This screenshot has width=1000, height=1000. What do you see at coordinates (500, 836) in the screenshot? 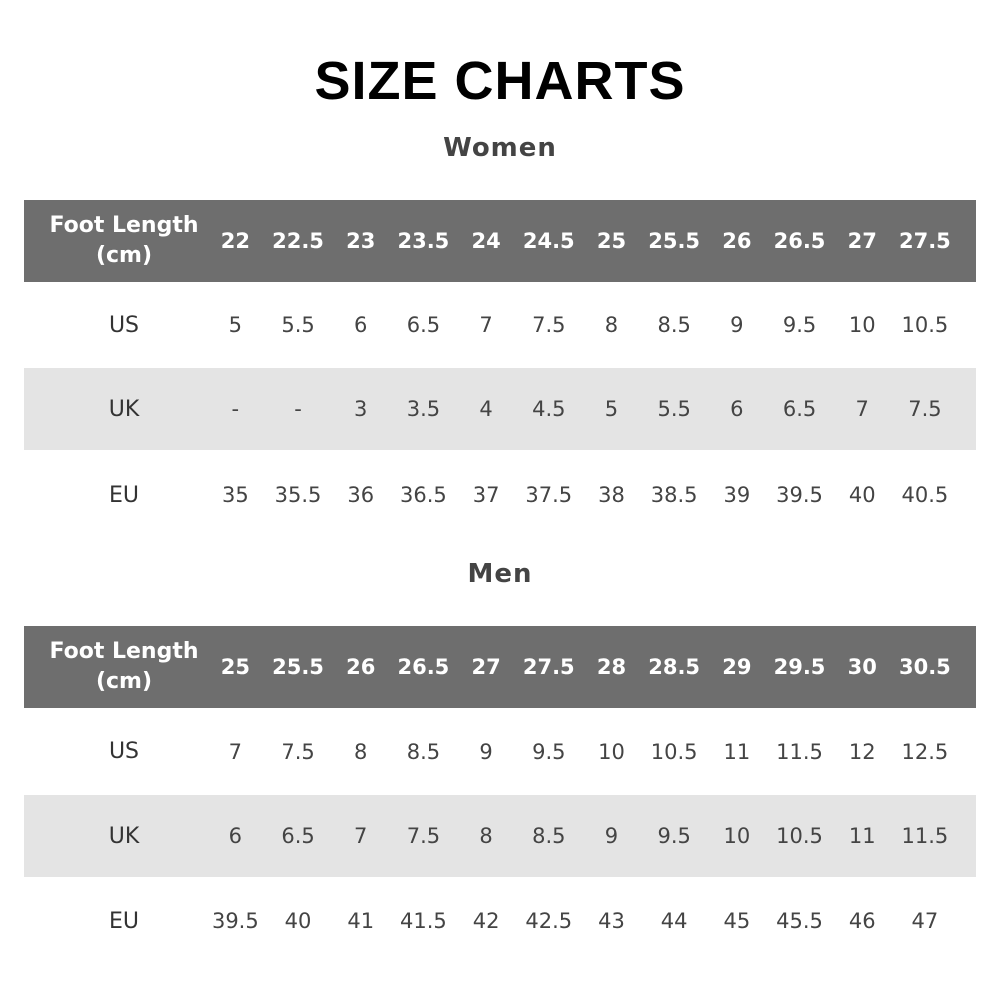
I see `table-row-uk: UK 6 6.5 7 7.5 8 8.5 9 9.5 10 10.5 11 11.5` at bounding box center [500, 836].